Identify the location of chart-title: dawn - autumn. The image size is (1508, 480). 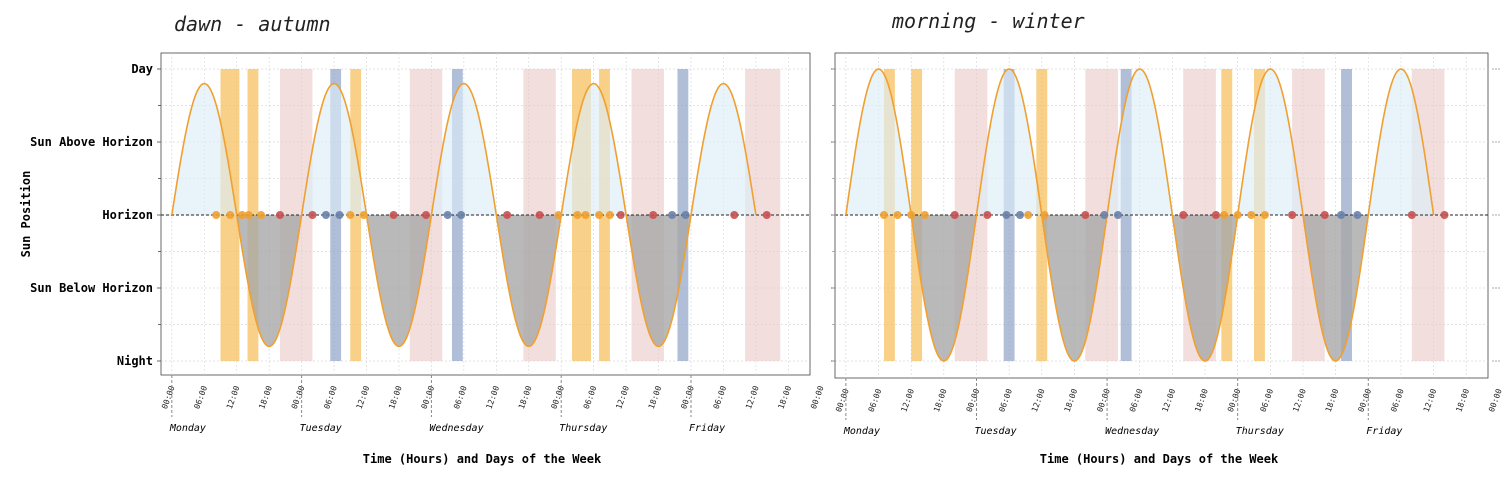
(252, 24).